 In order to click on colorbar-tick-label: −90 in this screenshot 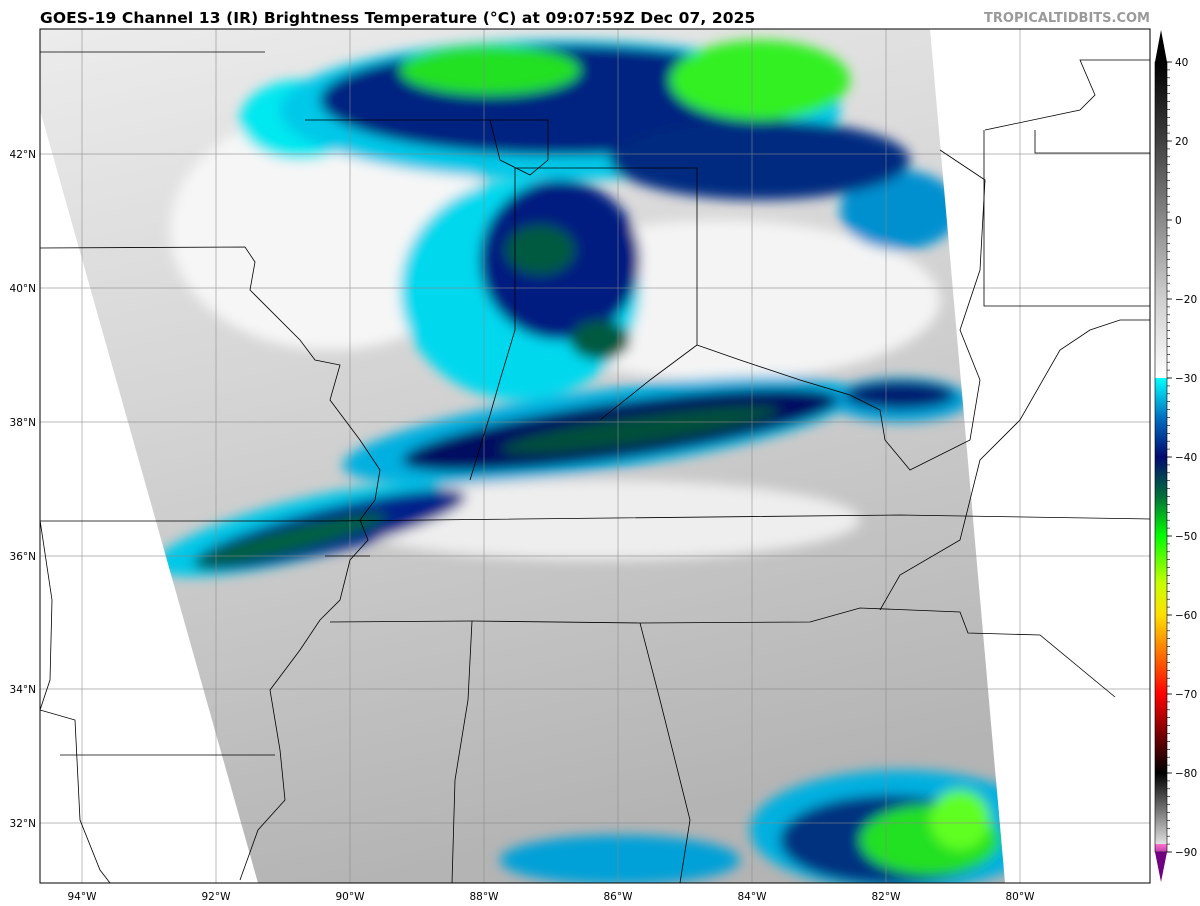, I will do `click(1186, 853)`.